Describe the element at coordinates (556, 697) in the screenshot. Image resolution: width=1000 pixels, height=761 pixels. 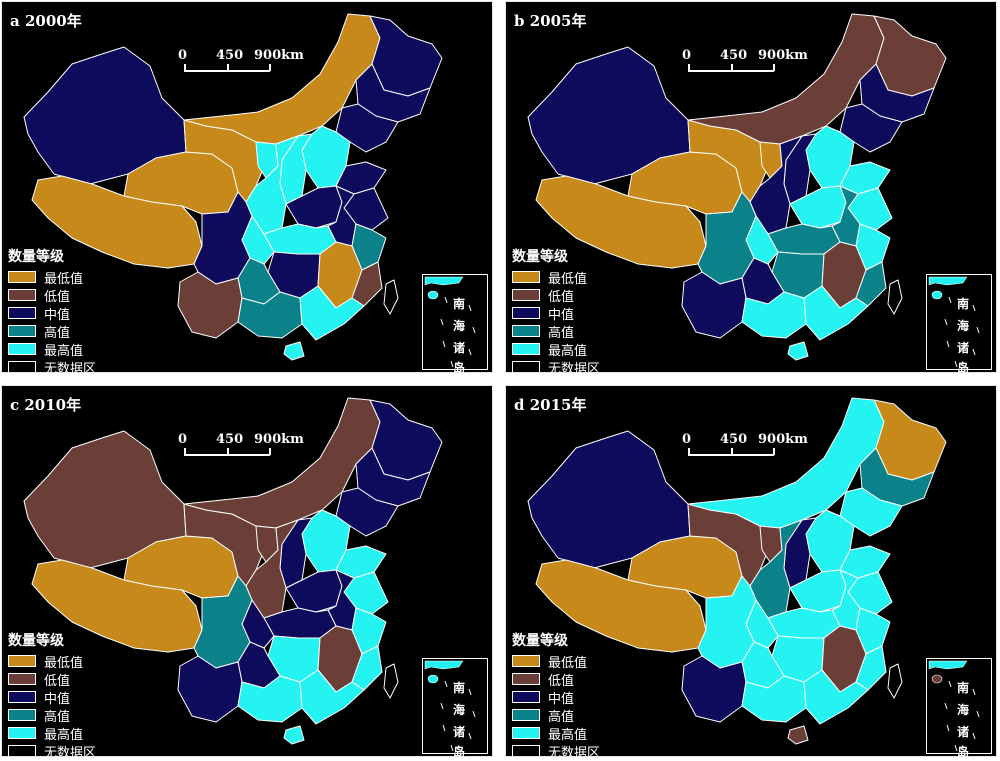
I see `legend-item-mid: 中值` at that location.